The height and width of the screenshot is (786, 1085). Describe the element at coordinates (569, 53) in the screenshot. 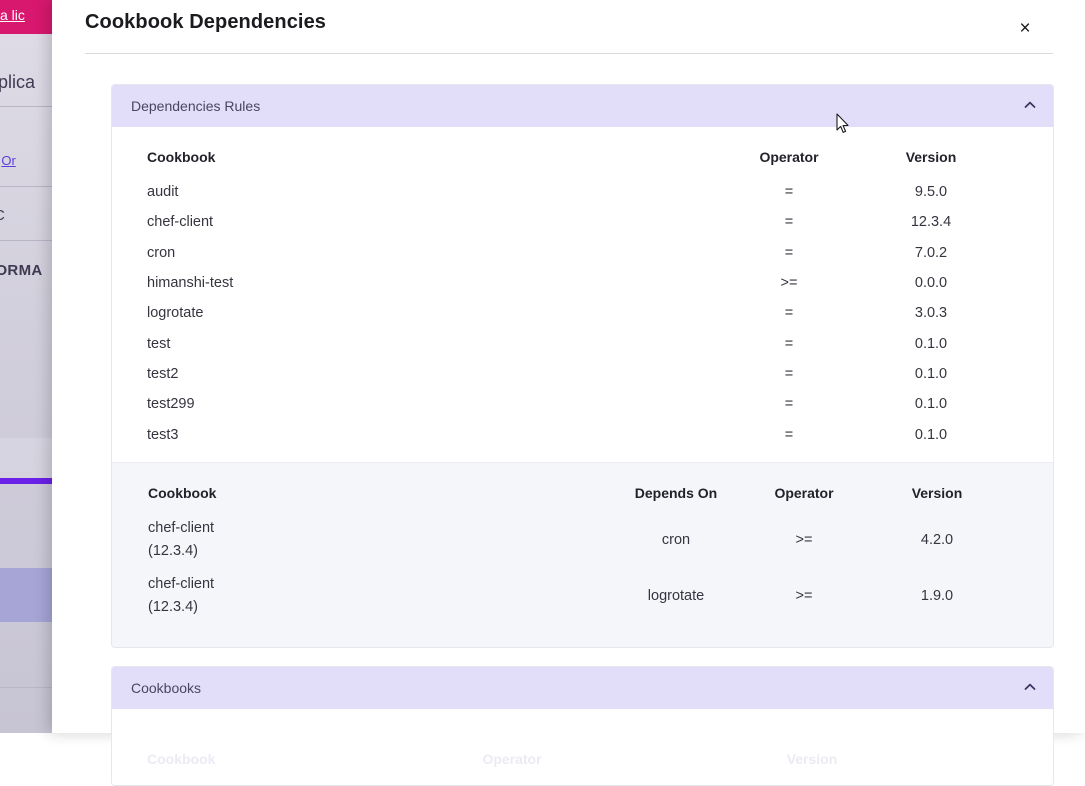

I see `header-divider` at that location.